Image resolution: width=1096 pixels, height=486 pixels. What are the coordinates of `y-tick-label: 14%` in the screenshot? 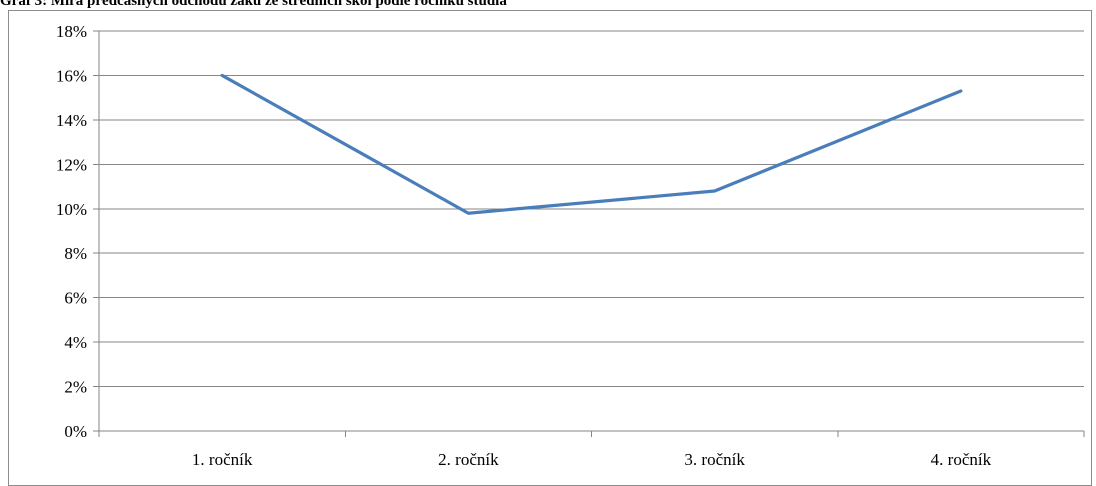 It's located at (71, 120).